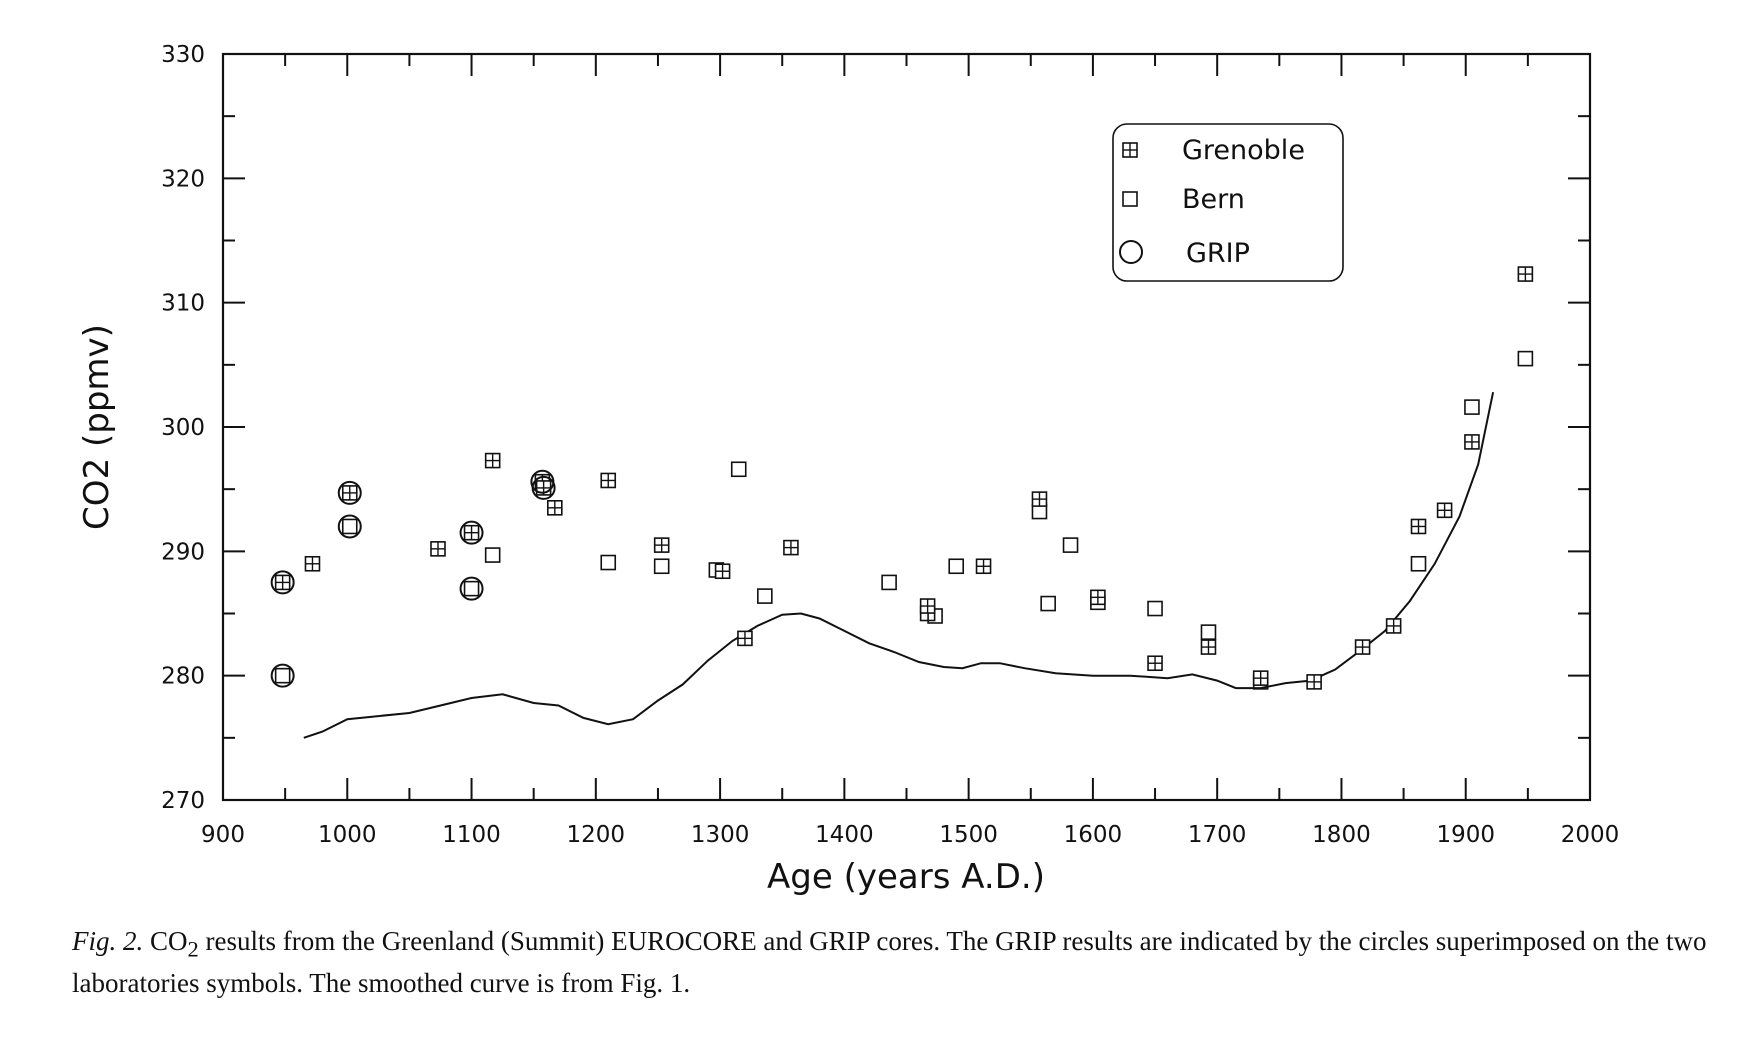 The width and height of the screenshot is (1756, 1049). What do you see at coordinates (165, 941) in the screenshot?
I see `caption-text-a: CO` at bounding box center [165, 941].